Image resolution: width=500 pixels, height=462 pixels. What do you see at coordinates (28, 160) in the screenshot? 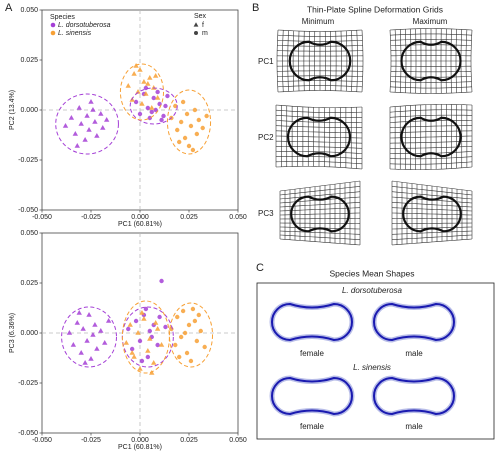
I see `y-tick-label: -0.025` at bounding box center [28, 160].